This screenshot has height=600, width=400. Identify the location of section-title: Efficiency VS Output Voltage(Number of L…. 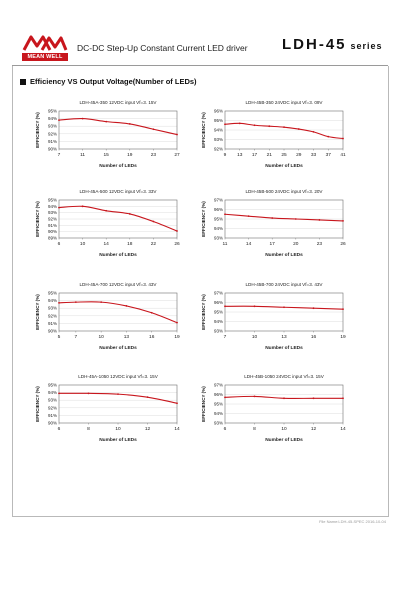
(108, 81).